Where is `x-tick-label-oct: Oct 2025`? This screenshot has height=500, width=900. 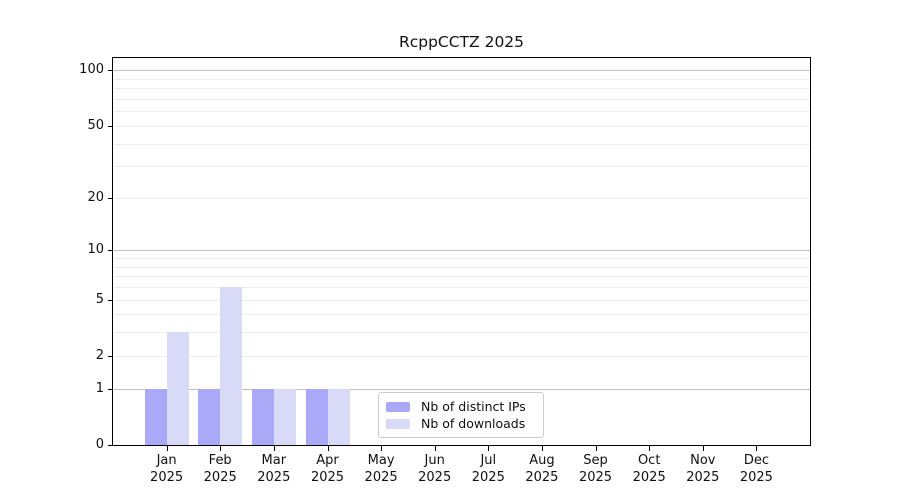
x-tick-label-oct: Oct 2025 is located at coordinates (649, 469).